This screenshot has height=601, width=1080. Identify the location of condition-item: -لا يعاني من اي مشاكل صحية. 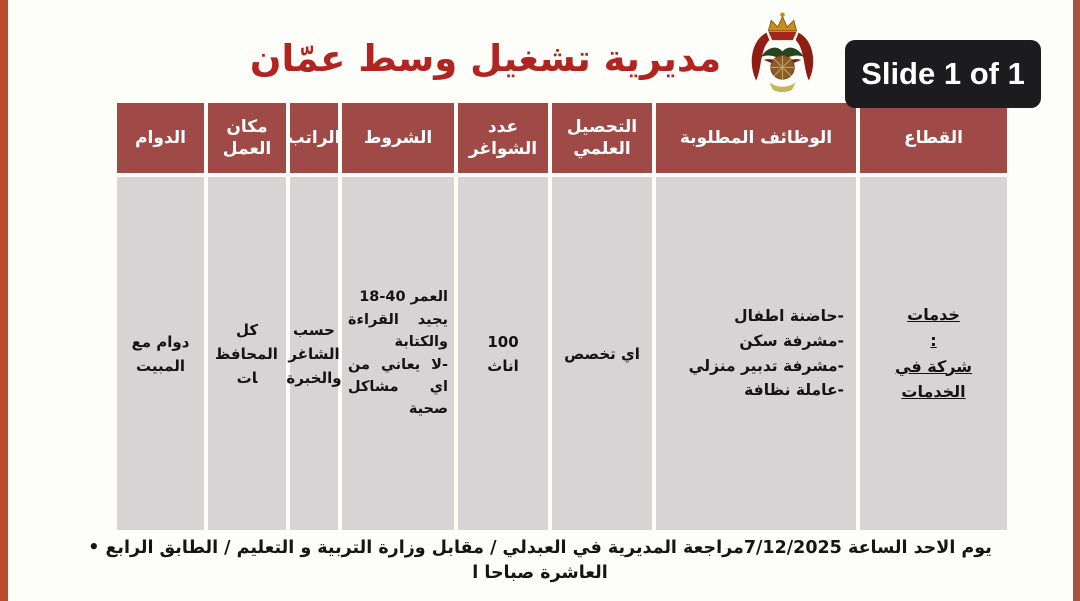
(398, 387).